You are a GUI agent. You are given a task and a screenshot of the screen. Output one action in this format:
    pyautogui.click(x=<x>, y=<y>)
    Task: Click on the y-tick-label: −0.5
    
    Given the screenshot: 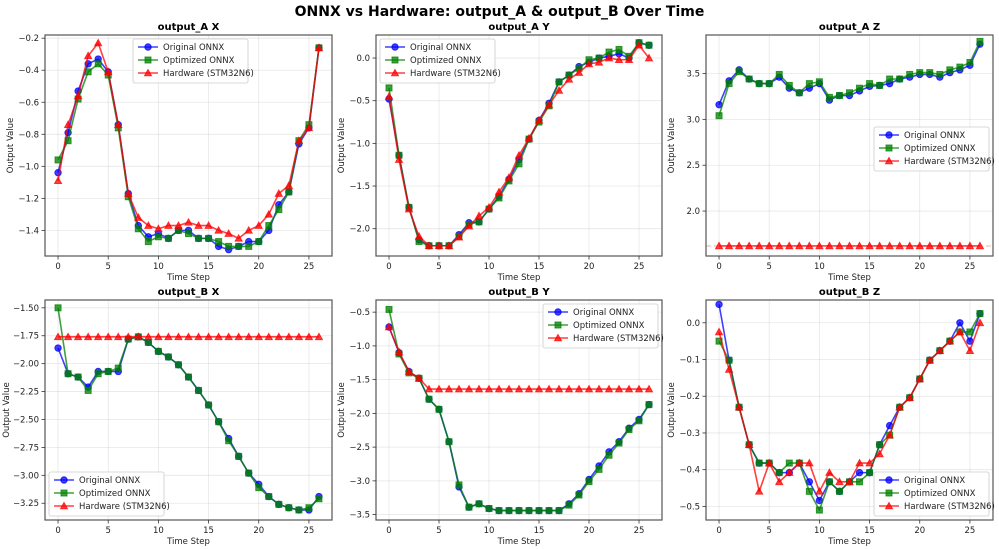 What is the action you would take?
    pyautogui.click(x=689, y=507)
    